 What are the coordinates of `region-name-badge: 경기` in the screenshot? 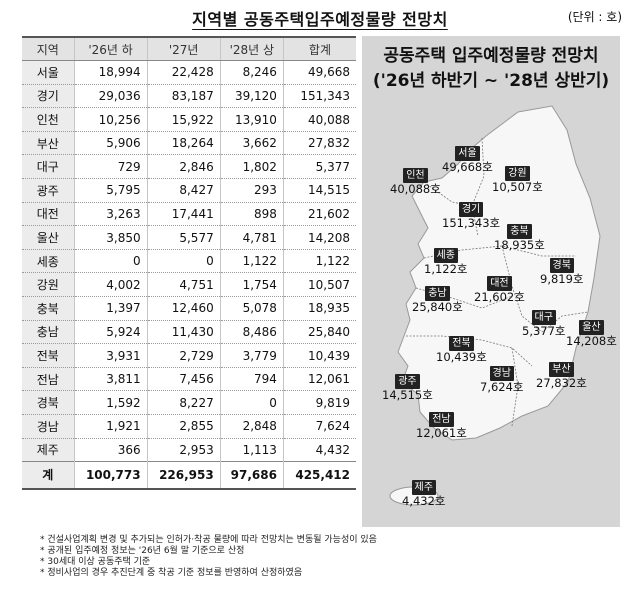 It's located at (471, 209).